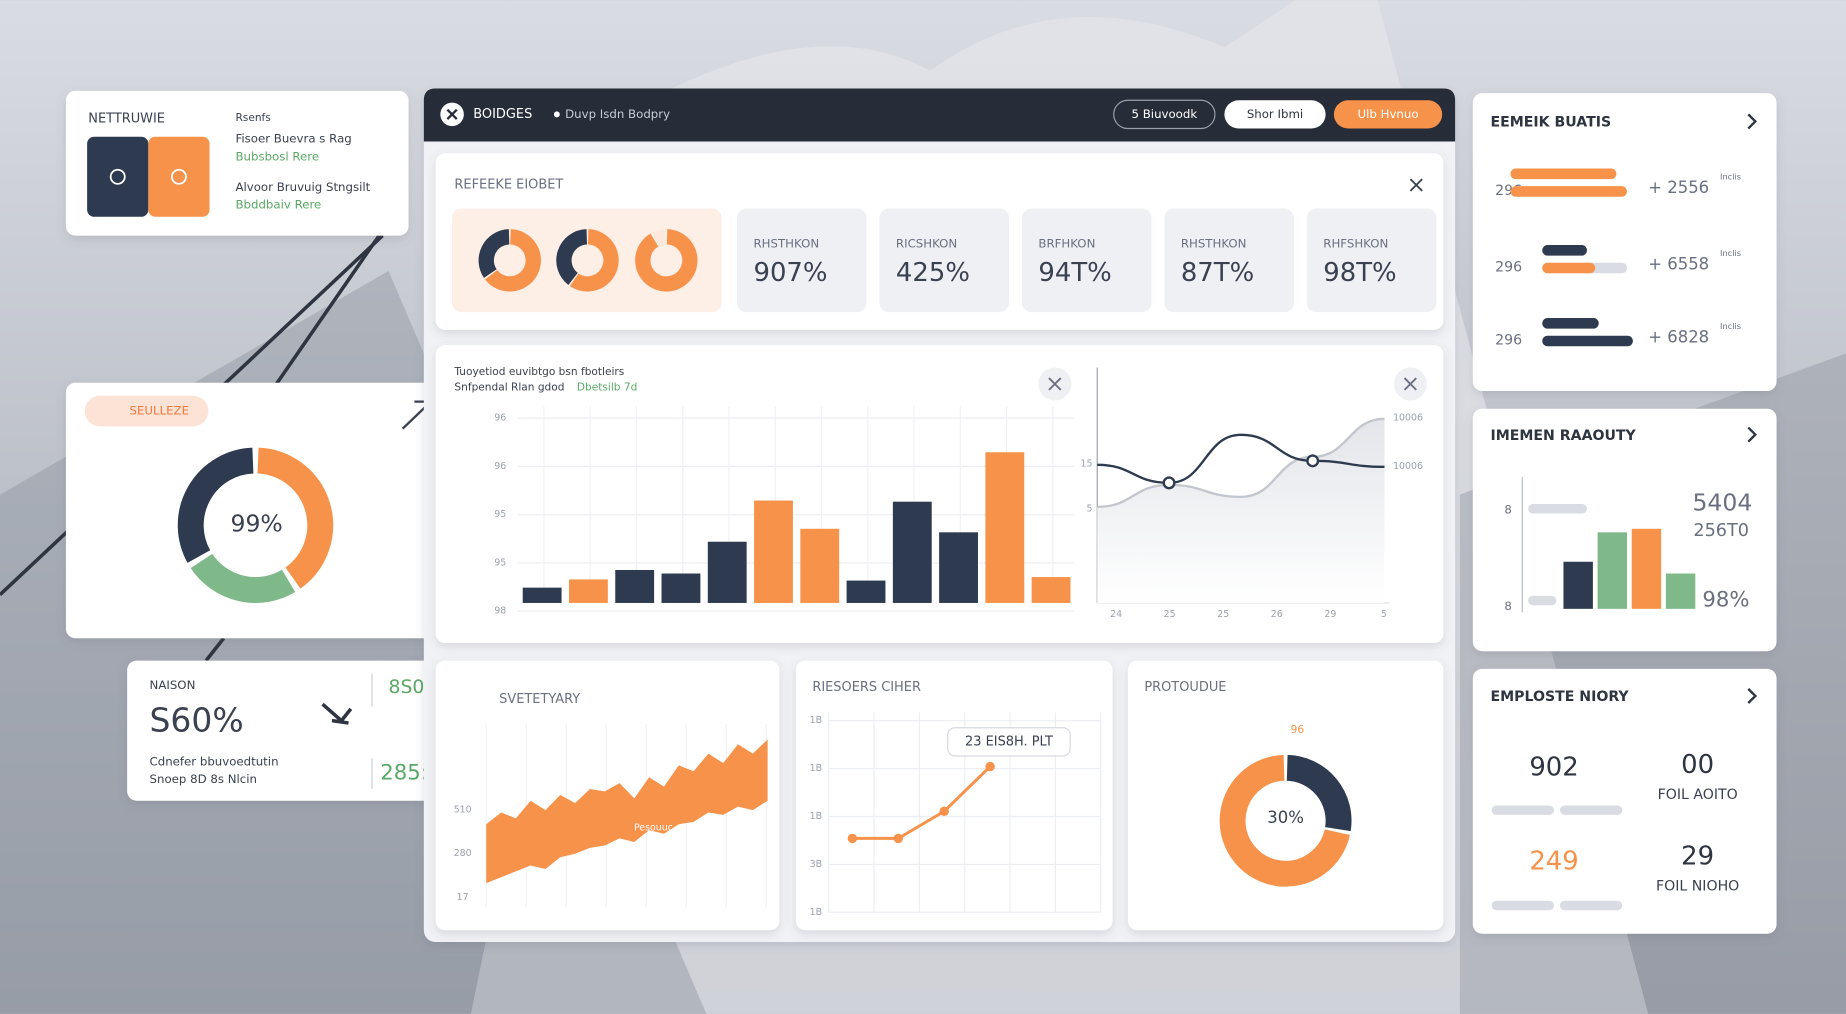 This screenshot has height=1014, width=1846. What do you see at coordinates (1087, 464) in the screenshot?
I see `y-tick-label: 15` at bounding box center [1087, 464].